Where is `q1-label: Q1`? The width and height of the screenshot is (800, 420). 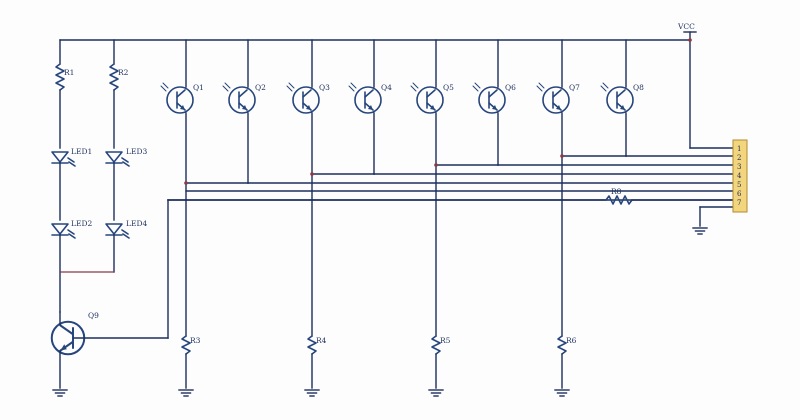 q1-label: Q1 is located at coordinates (198, 87).